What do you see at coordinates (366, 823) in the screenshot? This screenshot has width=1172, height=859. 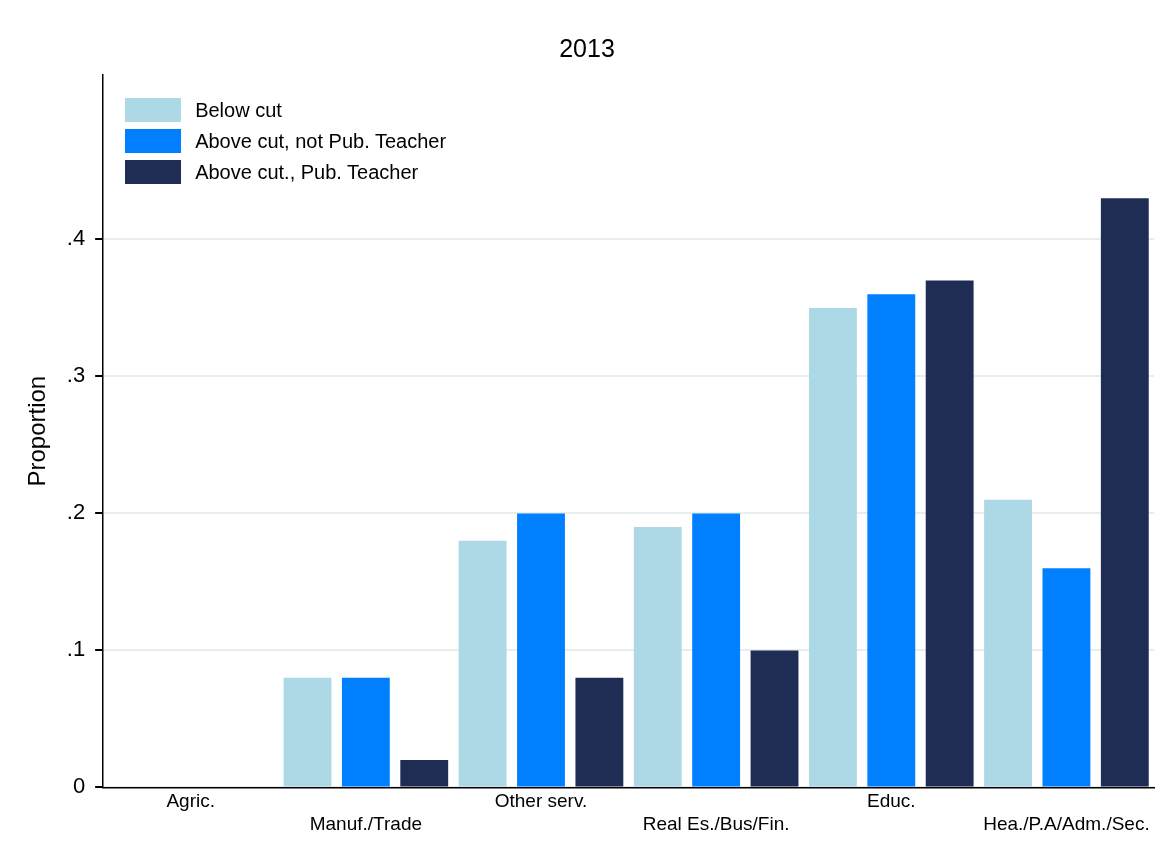 I see `x-tick-label: Manuf./Trade` at bounding box center [366, 823].